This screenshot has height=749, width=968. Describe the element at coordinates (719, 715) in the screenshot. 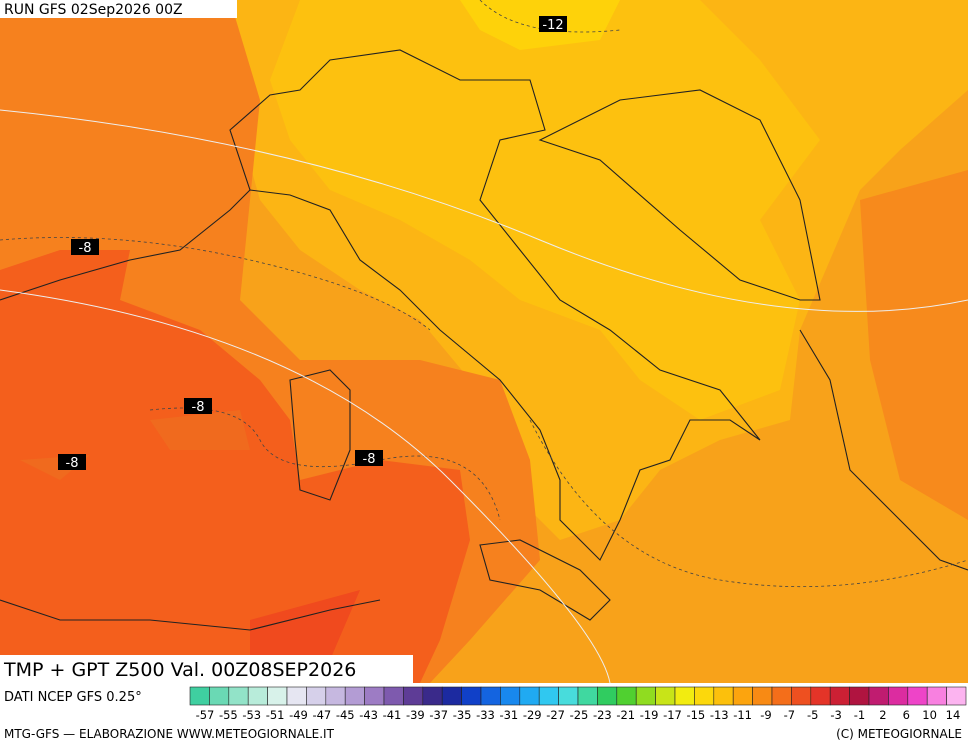

I see `colorbar-label: -13` at that location.